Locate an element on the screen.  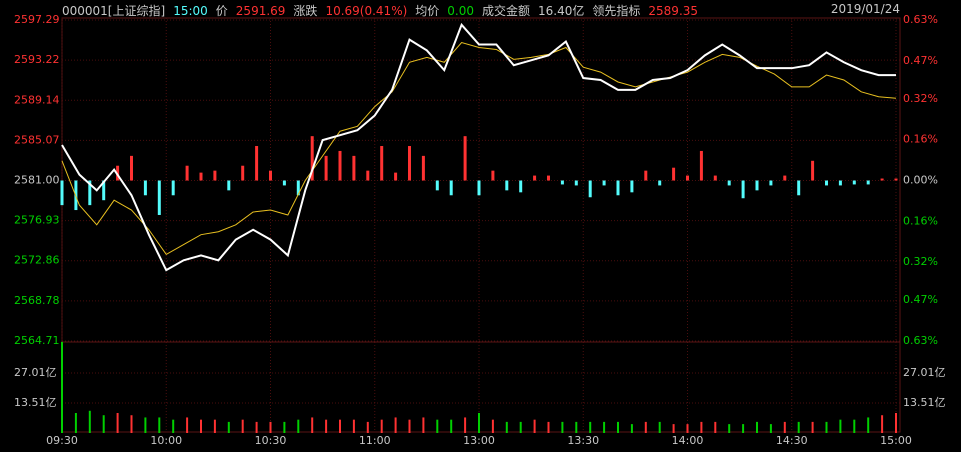
x-tick-label: 13:00 is located at coordinates (479, 440).